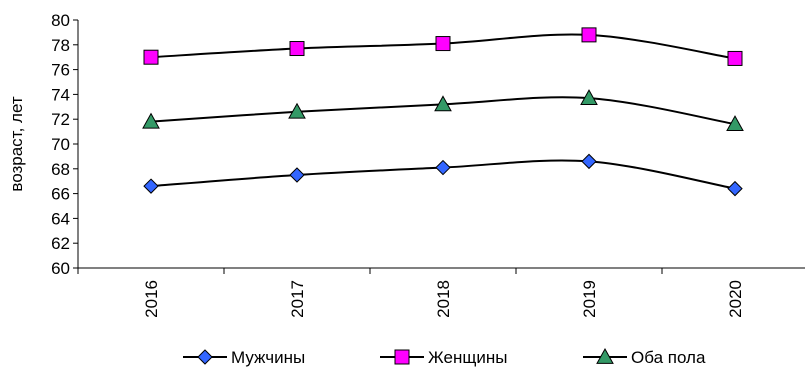 Image resolution: width=805 pixels, height=374 pixels. What do you see at coordinates (60, 119) in the screenshot?
I see `y-tick-label: 72` at bounding box center [60, 119].